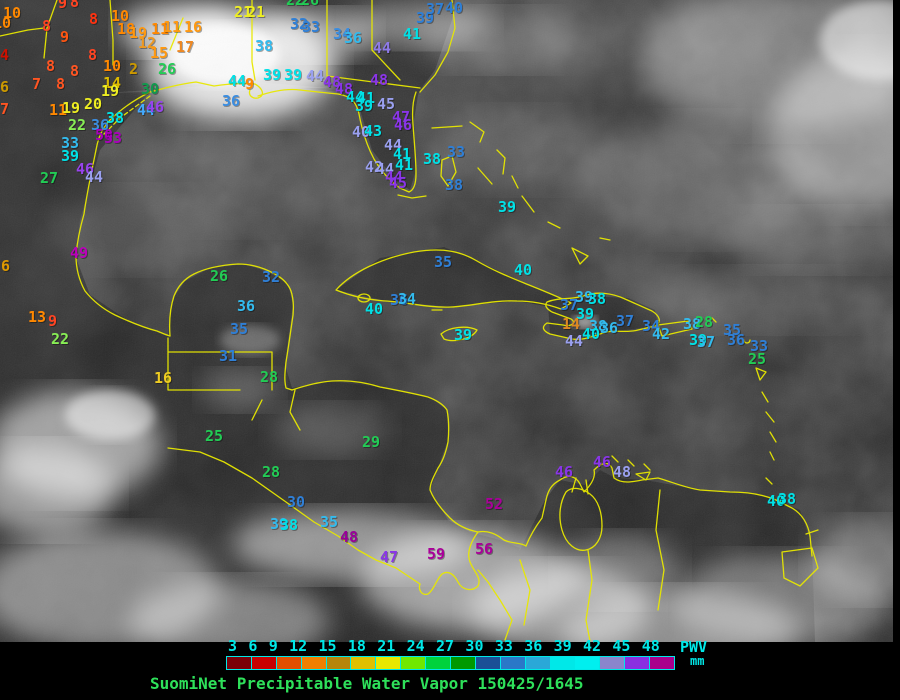 The height and width of the screenshot is (700, 900). Describe the element at coordinates (533, 646) in the screenshot. I see `legend-tick: 36` at that location.